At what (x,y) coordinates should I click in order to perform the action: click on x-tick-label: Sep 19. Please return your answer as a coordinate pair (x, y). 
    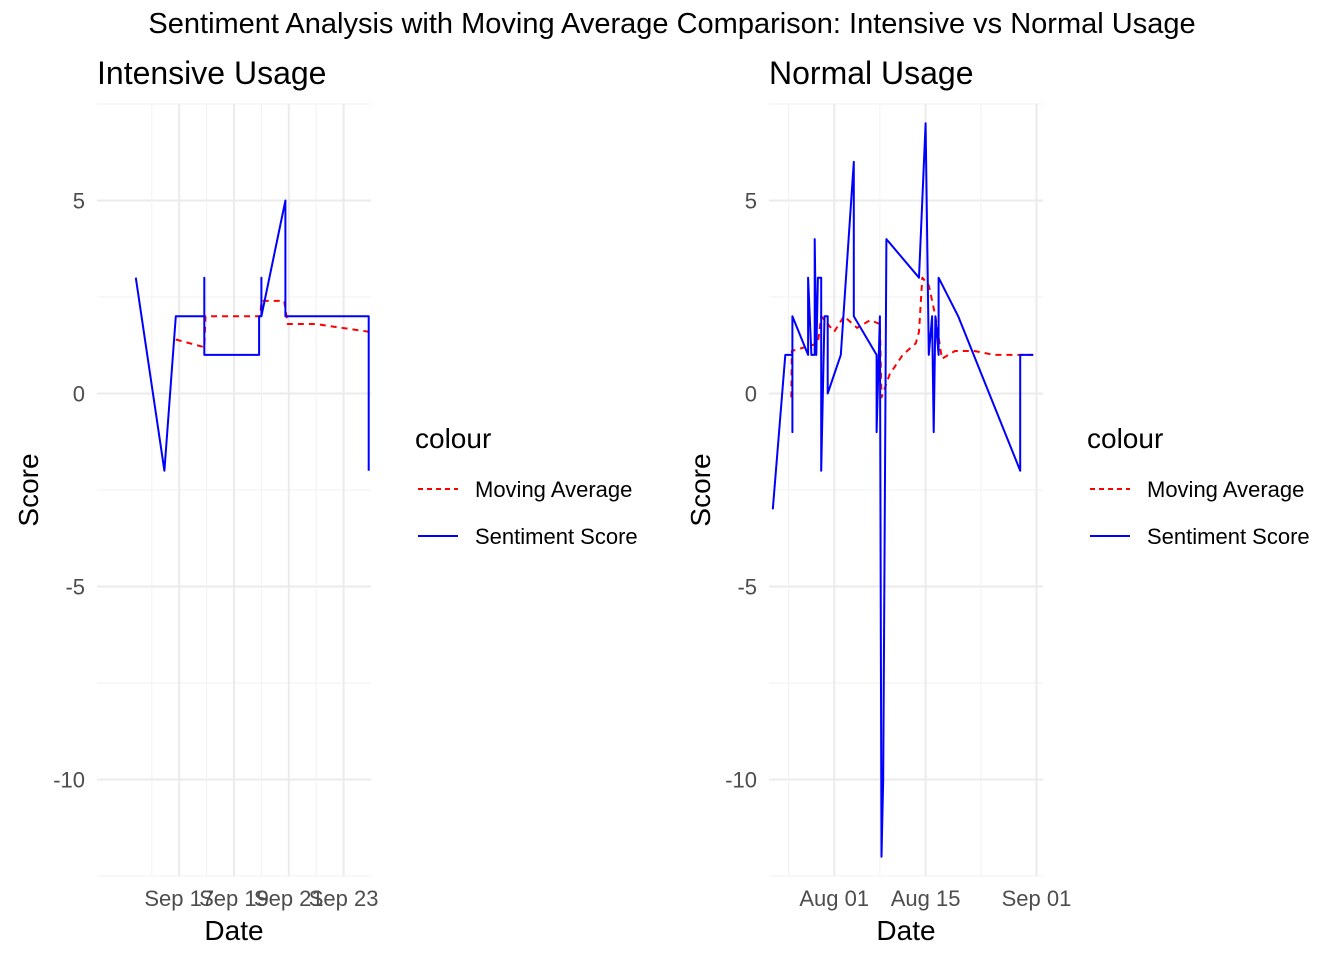
    Looking at the image, I should click on (234, 898).